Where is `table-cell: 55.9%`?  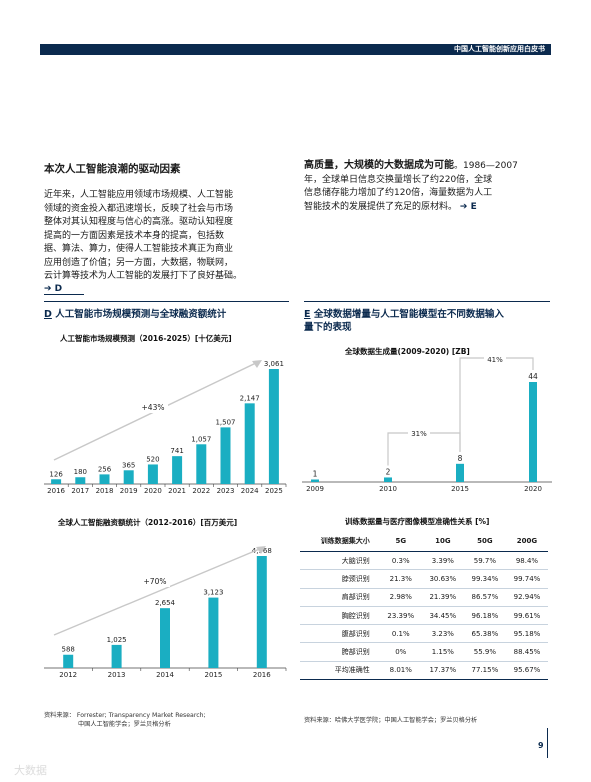 table-cell: 55.9% is located at coordinates (484, 652).